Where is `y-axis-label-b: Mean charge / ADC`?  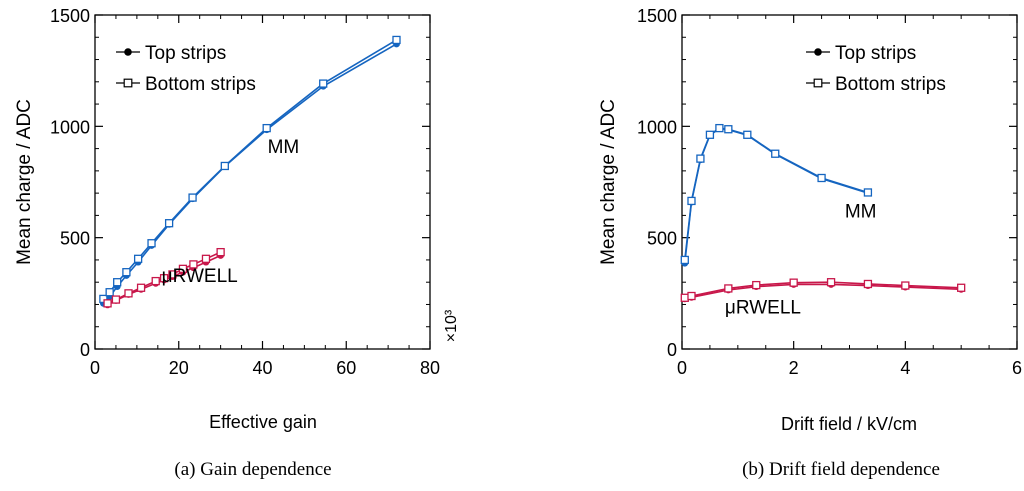 y-axis-label-b: Mean charge / ADC is located at coordinates (608, 182).